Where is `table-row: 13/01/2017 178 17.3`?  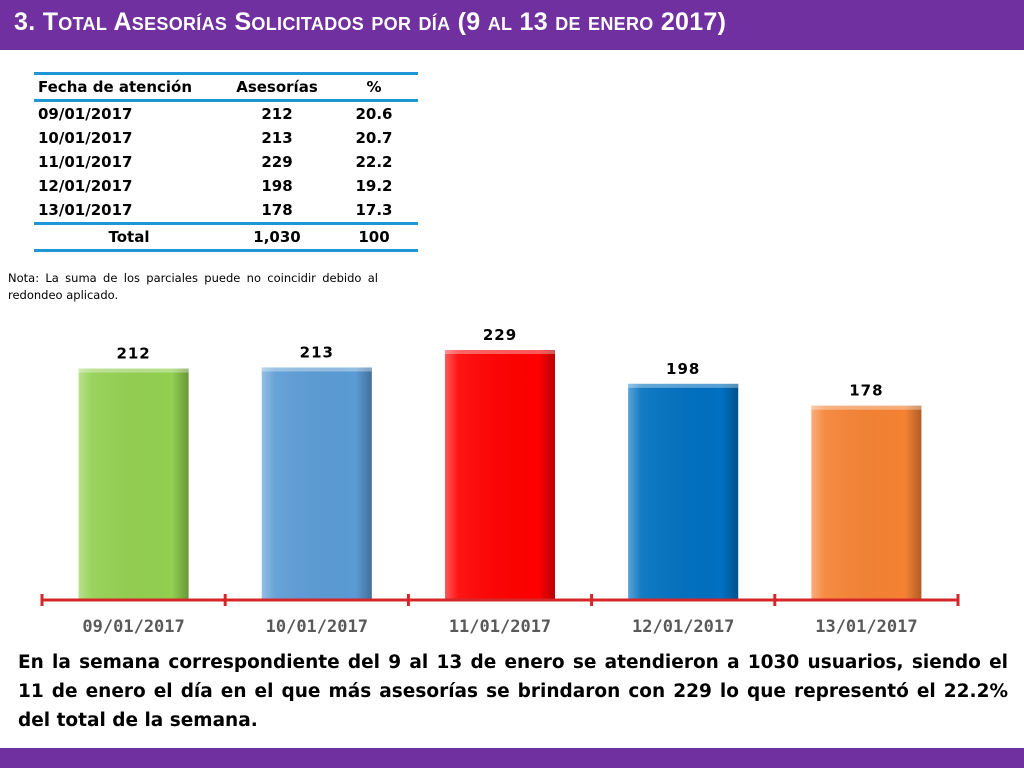 table-row: 13/01/2017 178 17.3 is located at coordinates (226, 211).